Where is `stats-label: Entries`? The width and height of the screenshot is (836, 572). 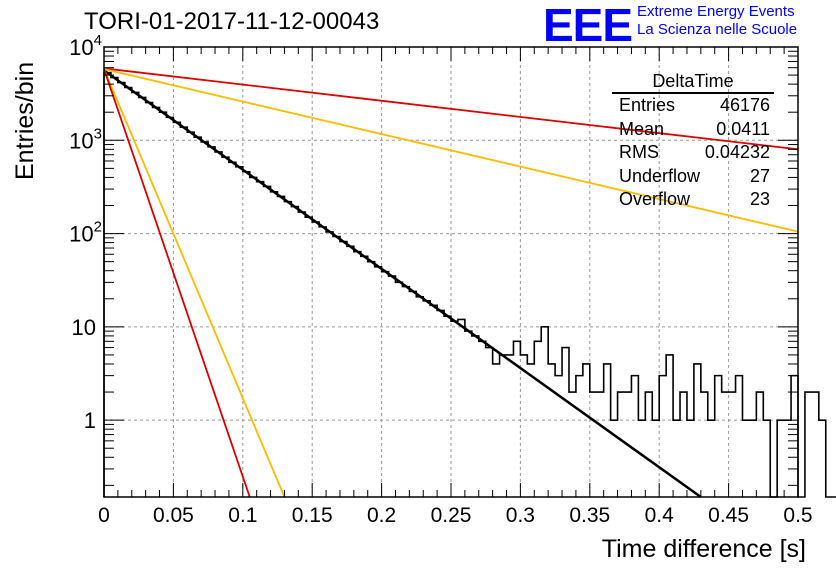 stats-label: Entries is located at coordinates (647, 105).